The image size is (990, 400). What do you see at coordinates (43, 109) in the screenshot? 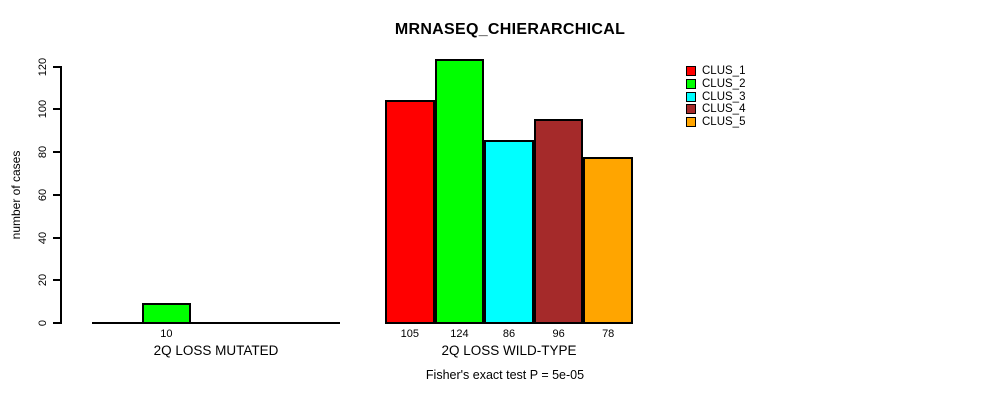
I see `y-tick-label: 100` at bounding box center [43, 109].